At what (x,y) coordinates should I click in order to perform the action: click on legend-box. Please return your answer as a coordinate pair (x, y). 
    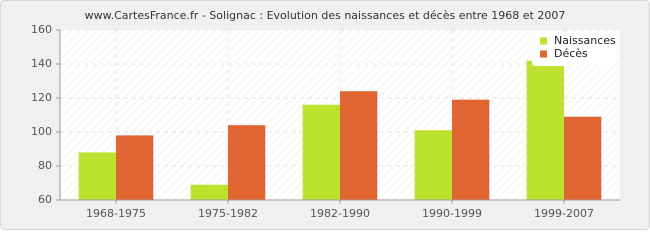
    Looking at the image, I should click on (574, 49).